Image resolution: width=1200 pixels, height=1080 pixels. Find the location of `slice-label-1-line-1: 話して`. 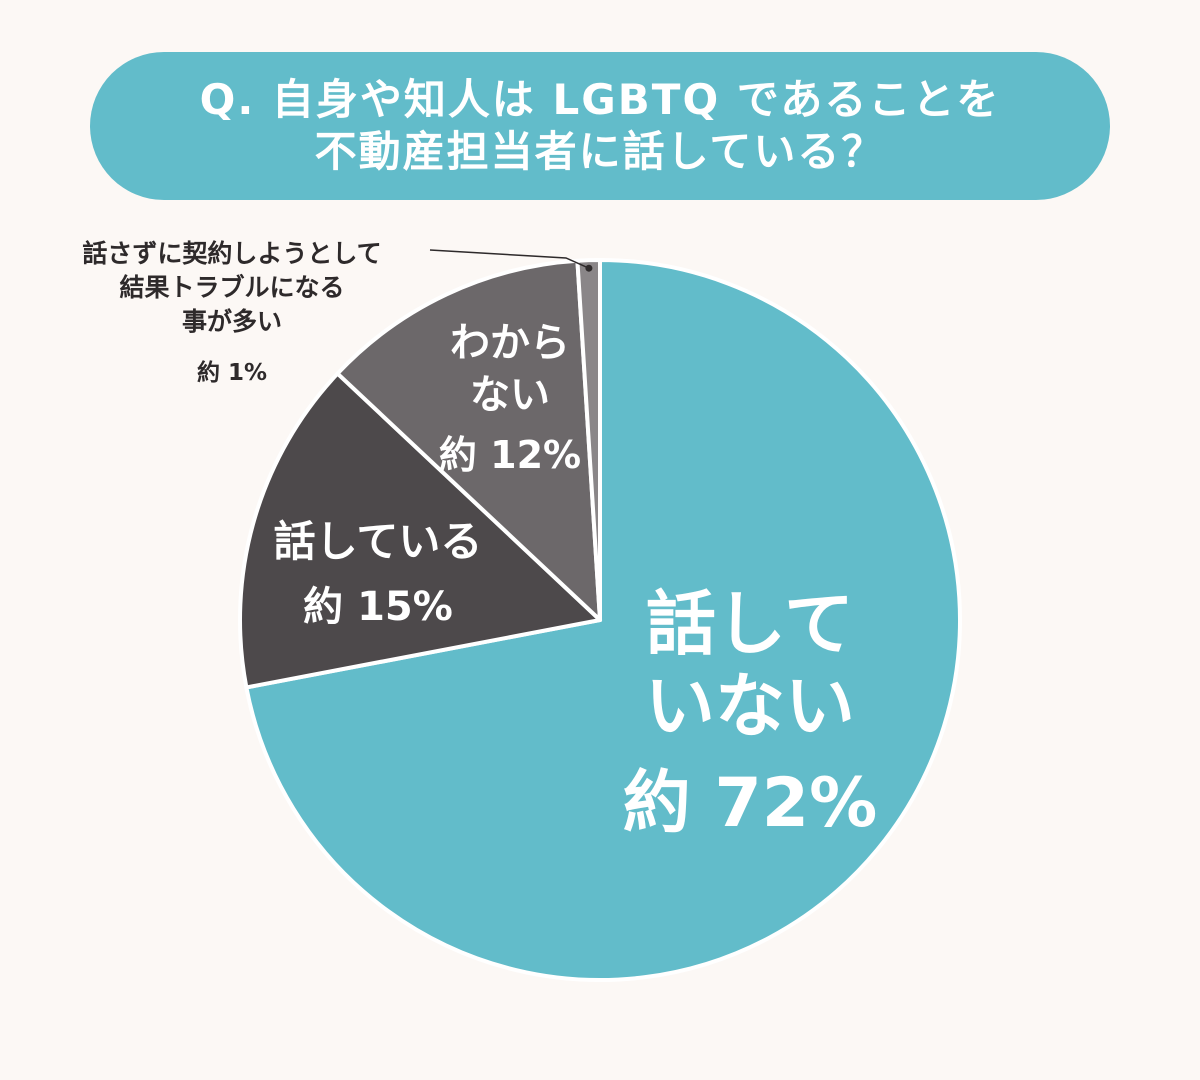

slice-label-1-line-1: 話して is located at coordinates (750, 624).